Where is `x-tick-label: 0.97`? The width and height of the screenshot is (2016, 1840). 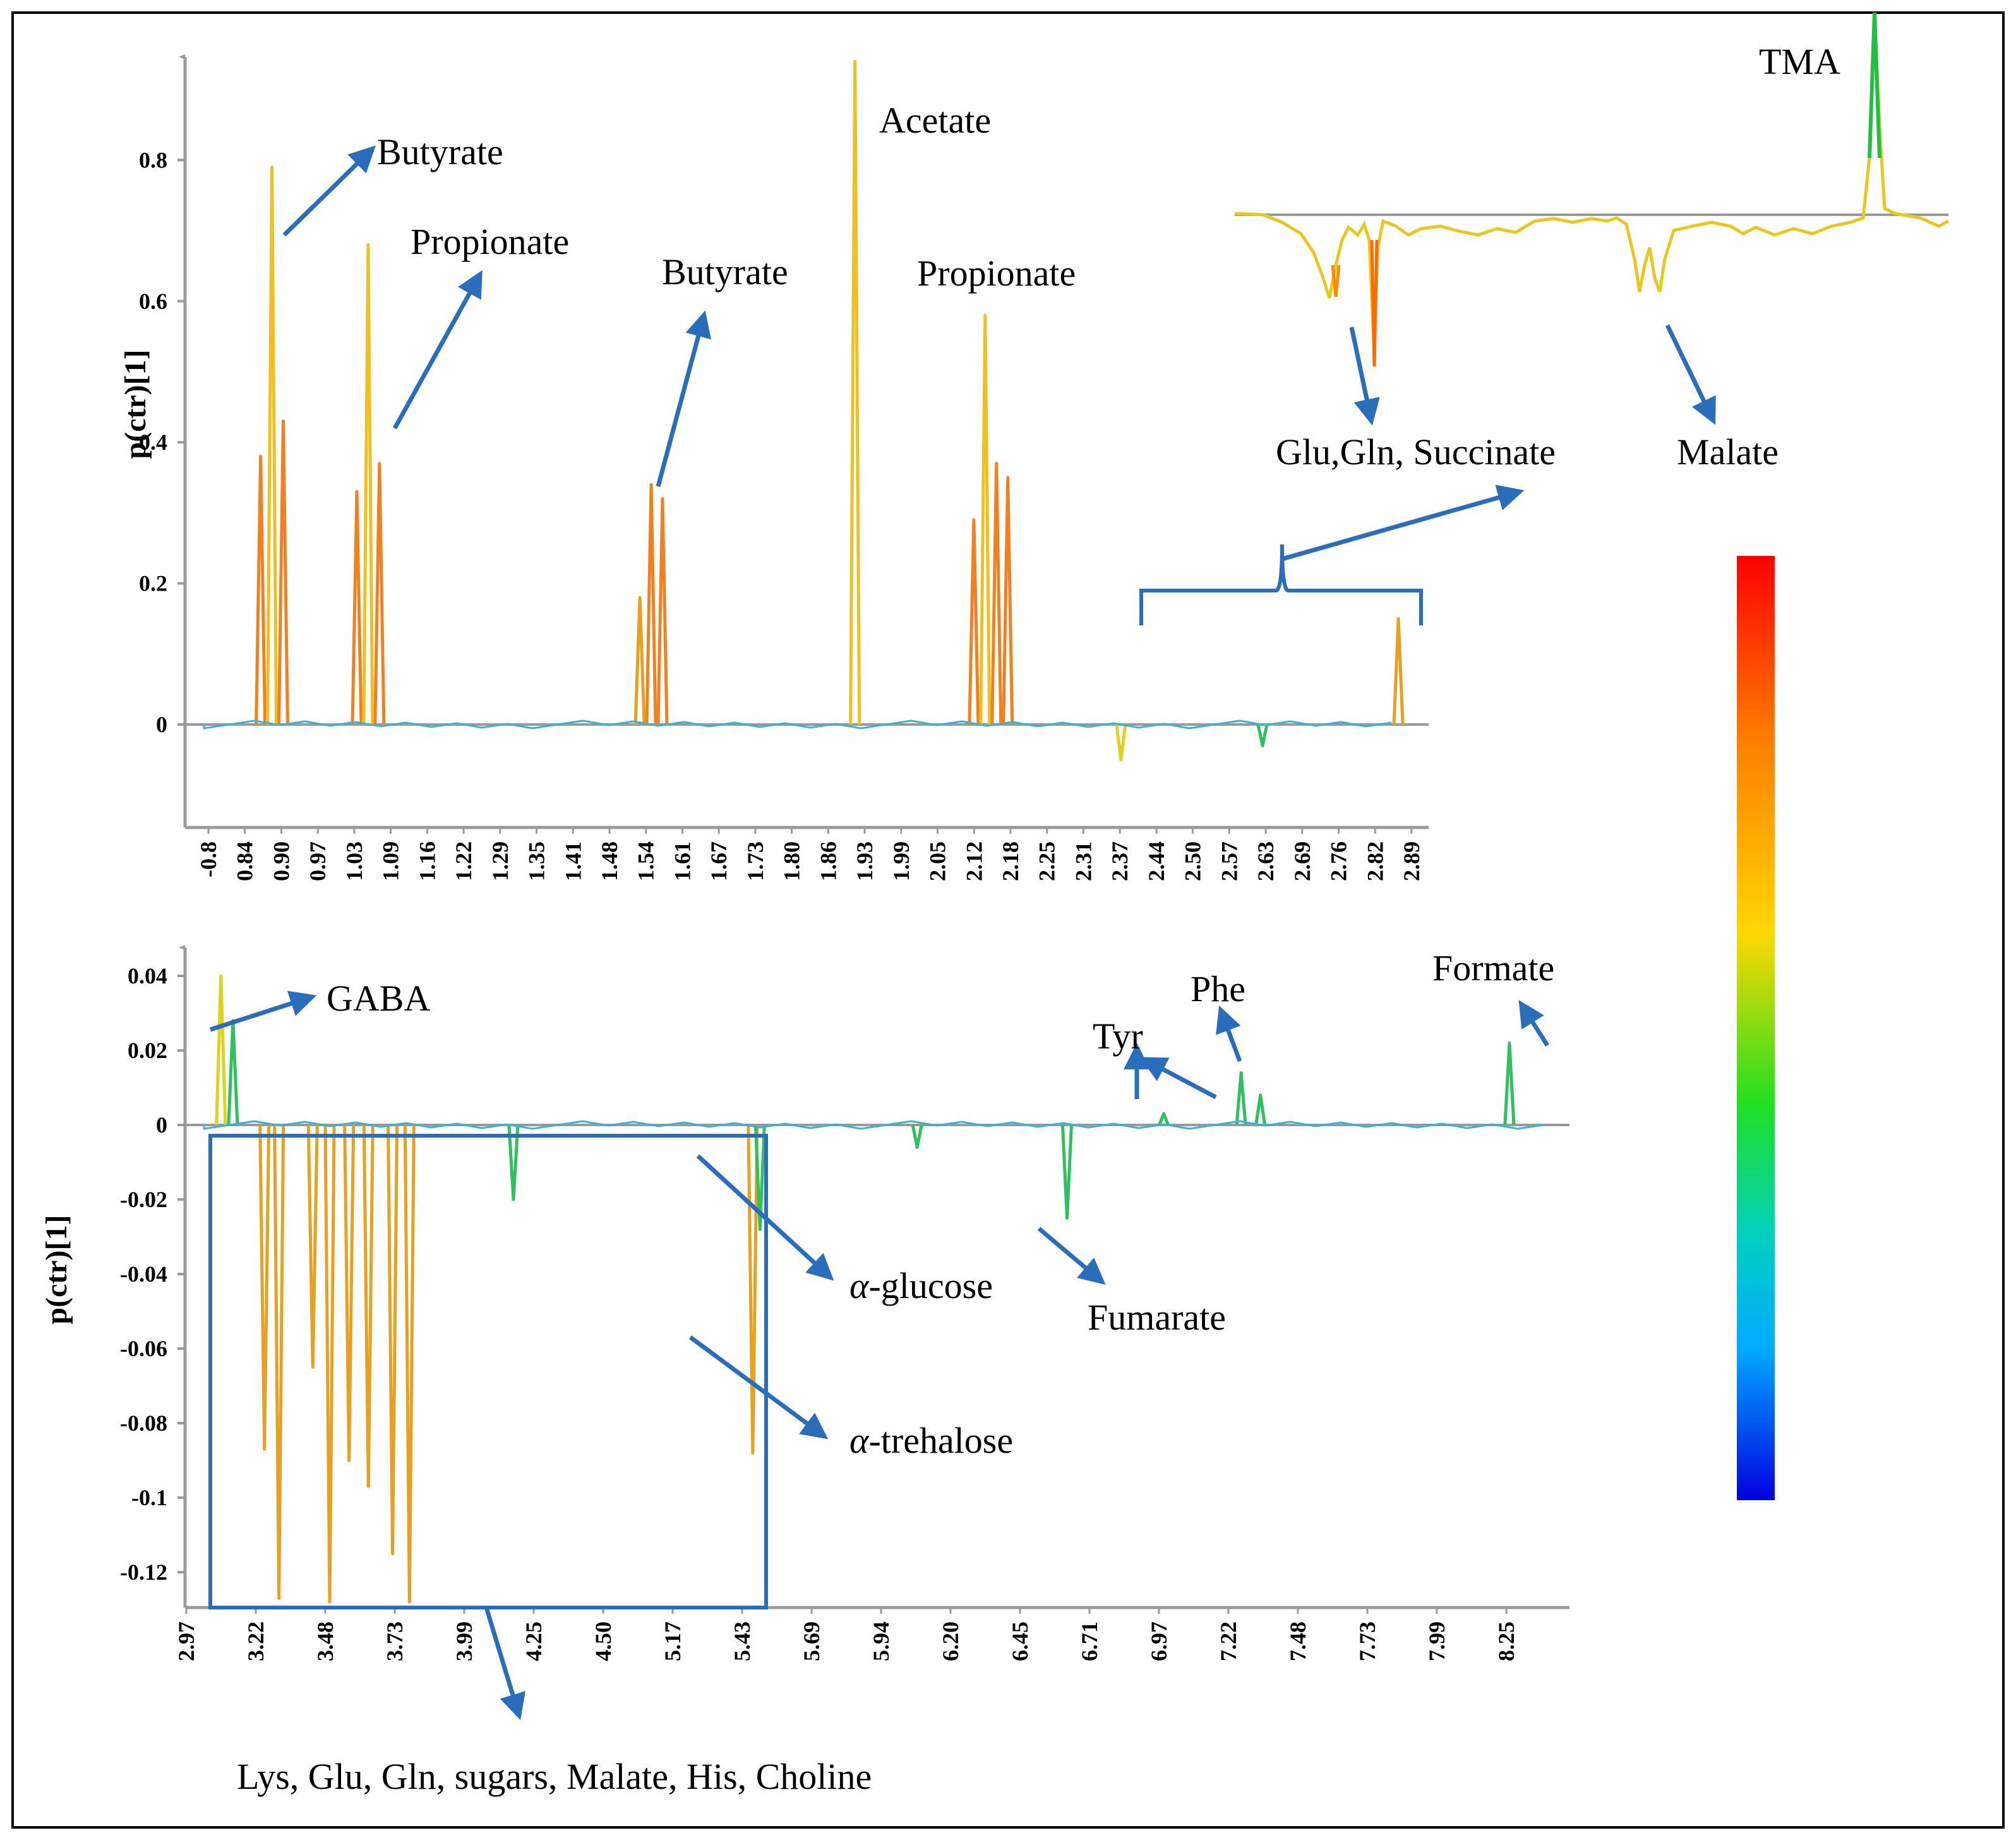
x-tick-label: 0.97 is located at coordinates (317, 861).